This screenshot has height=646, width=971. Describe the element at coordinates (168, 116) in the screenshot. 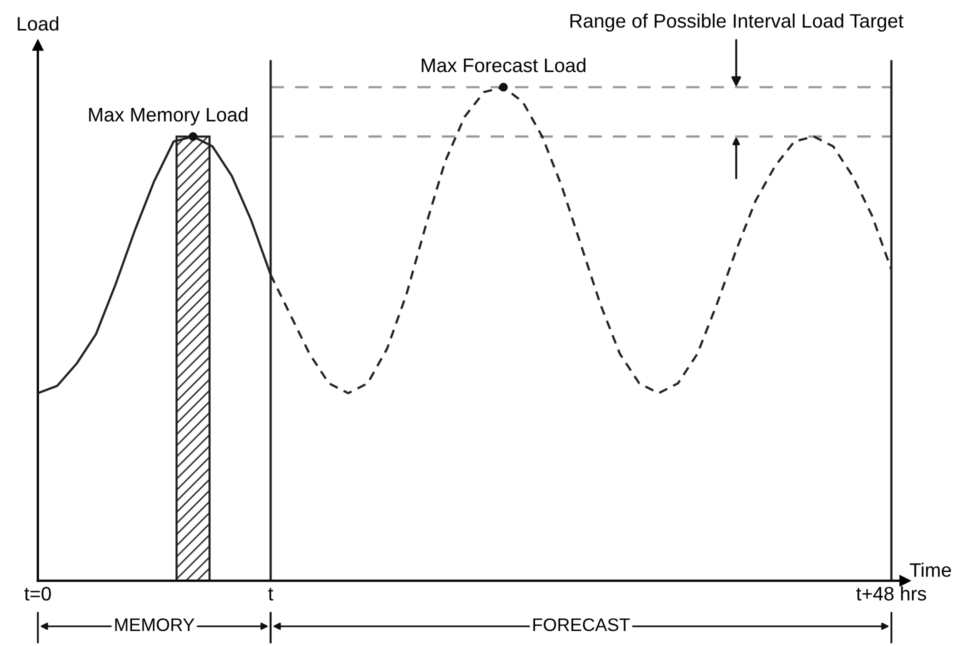

I see `annotation: Max Memory Load` at that location.